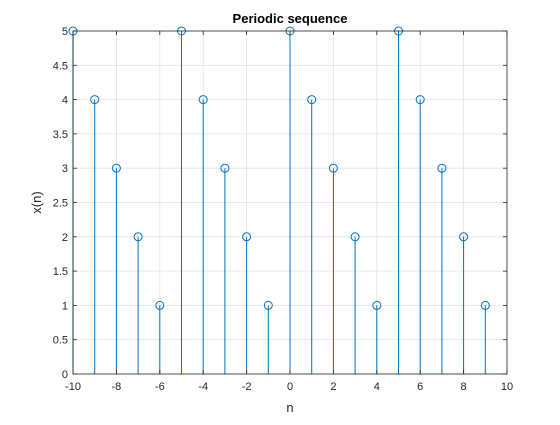 This screenshot has height=425, width=560. What do you see at coordinates (60, 204) in the screenshot?
I see `y-tick-label: 2.5` at bounding box center [60, 204].